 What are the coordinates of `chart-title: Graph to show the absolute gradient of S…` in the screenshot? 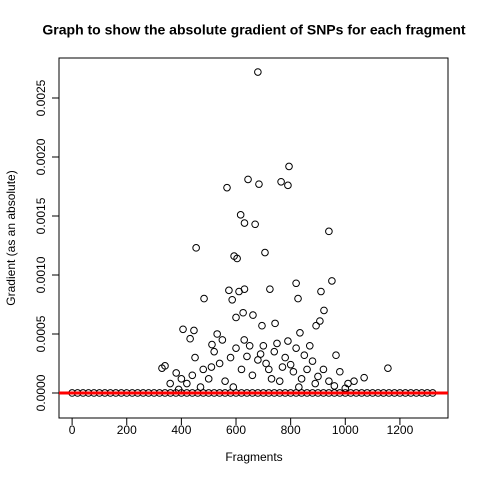 It's located at (254, 30).